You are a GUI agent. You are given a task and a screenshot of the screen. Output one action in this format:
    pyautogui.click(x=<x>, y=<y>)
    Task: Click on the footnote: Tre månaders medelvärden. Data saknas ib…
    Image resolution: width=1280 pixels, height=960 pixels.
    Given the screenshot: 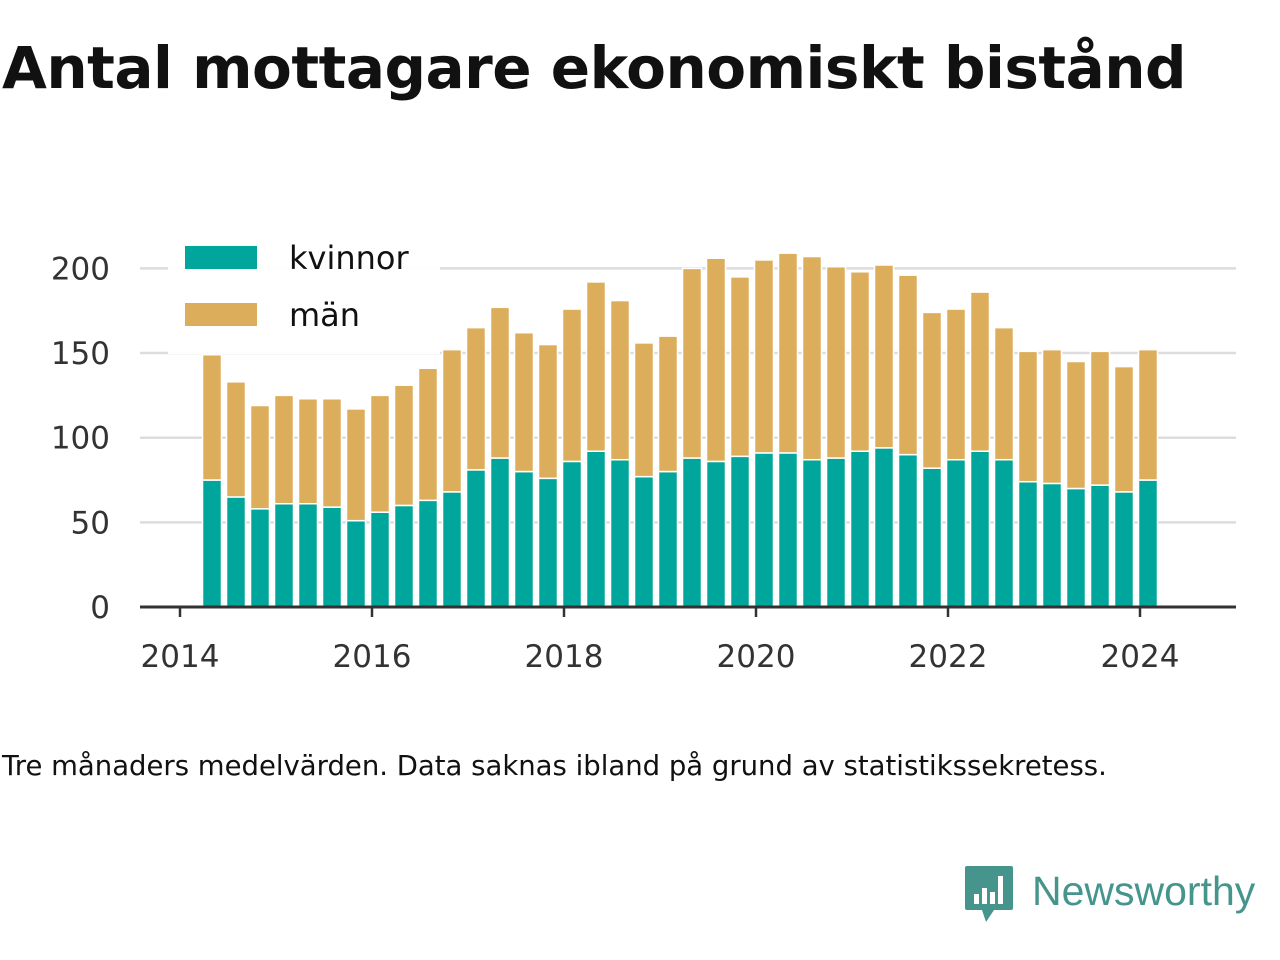 What is the action you would take?
    pyautogui.click(x=554, y=766)
    